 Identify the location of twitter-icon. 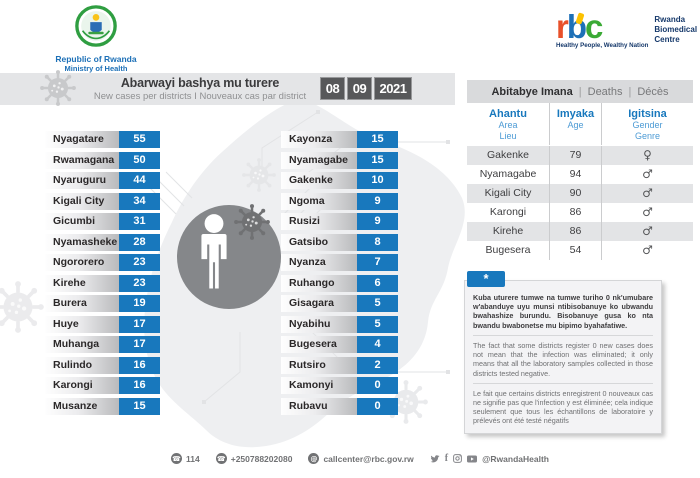
(435, 458).